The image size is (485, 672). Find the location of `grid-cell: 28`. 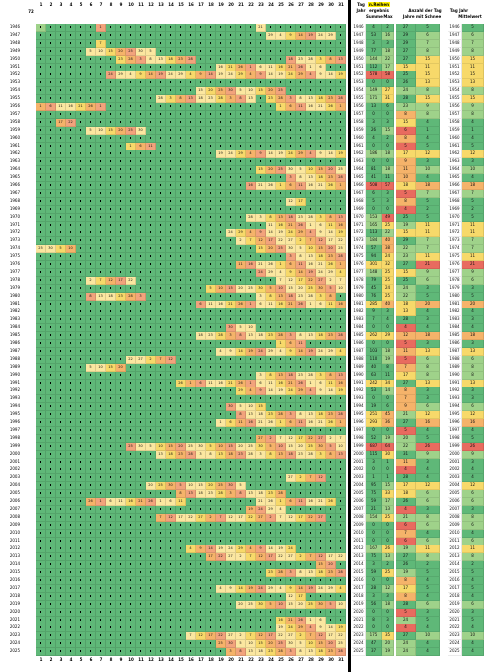

grid-cell: 28 is located at coordinates (341, 336).